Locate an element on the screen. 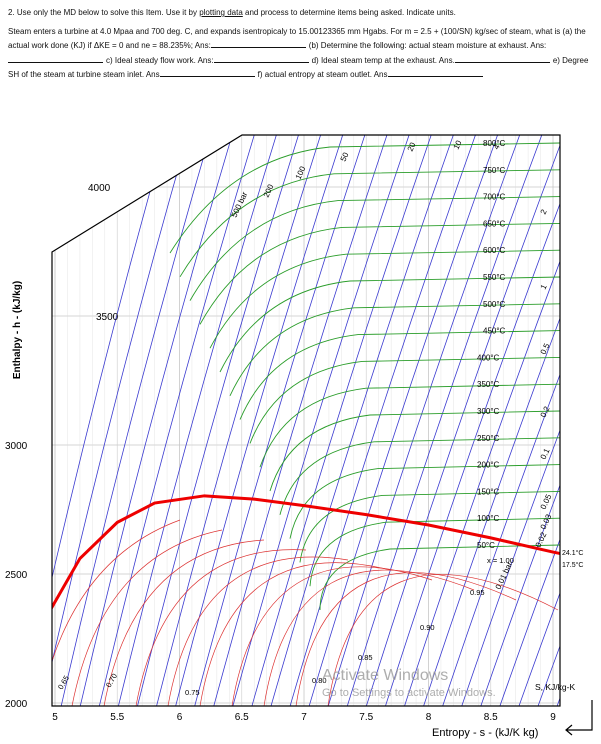 This screenshot has width=601, height=744. x-axis-label: Entropy - s - (kJ/K kg) is located at coordinates (485, 733).